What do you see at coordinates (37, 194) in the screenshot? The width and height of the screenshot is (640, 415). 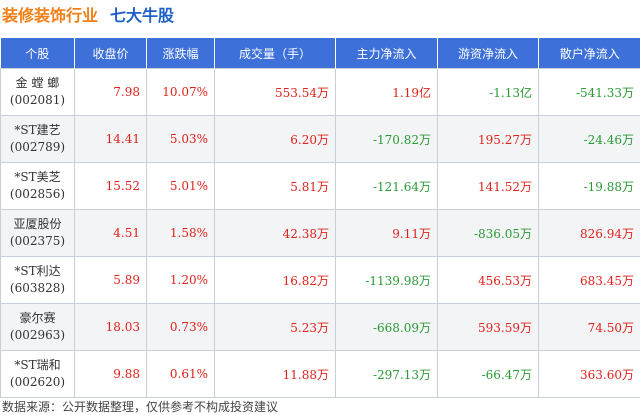 I see `stock-code: (002856)` at bounding box center [37, 194].